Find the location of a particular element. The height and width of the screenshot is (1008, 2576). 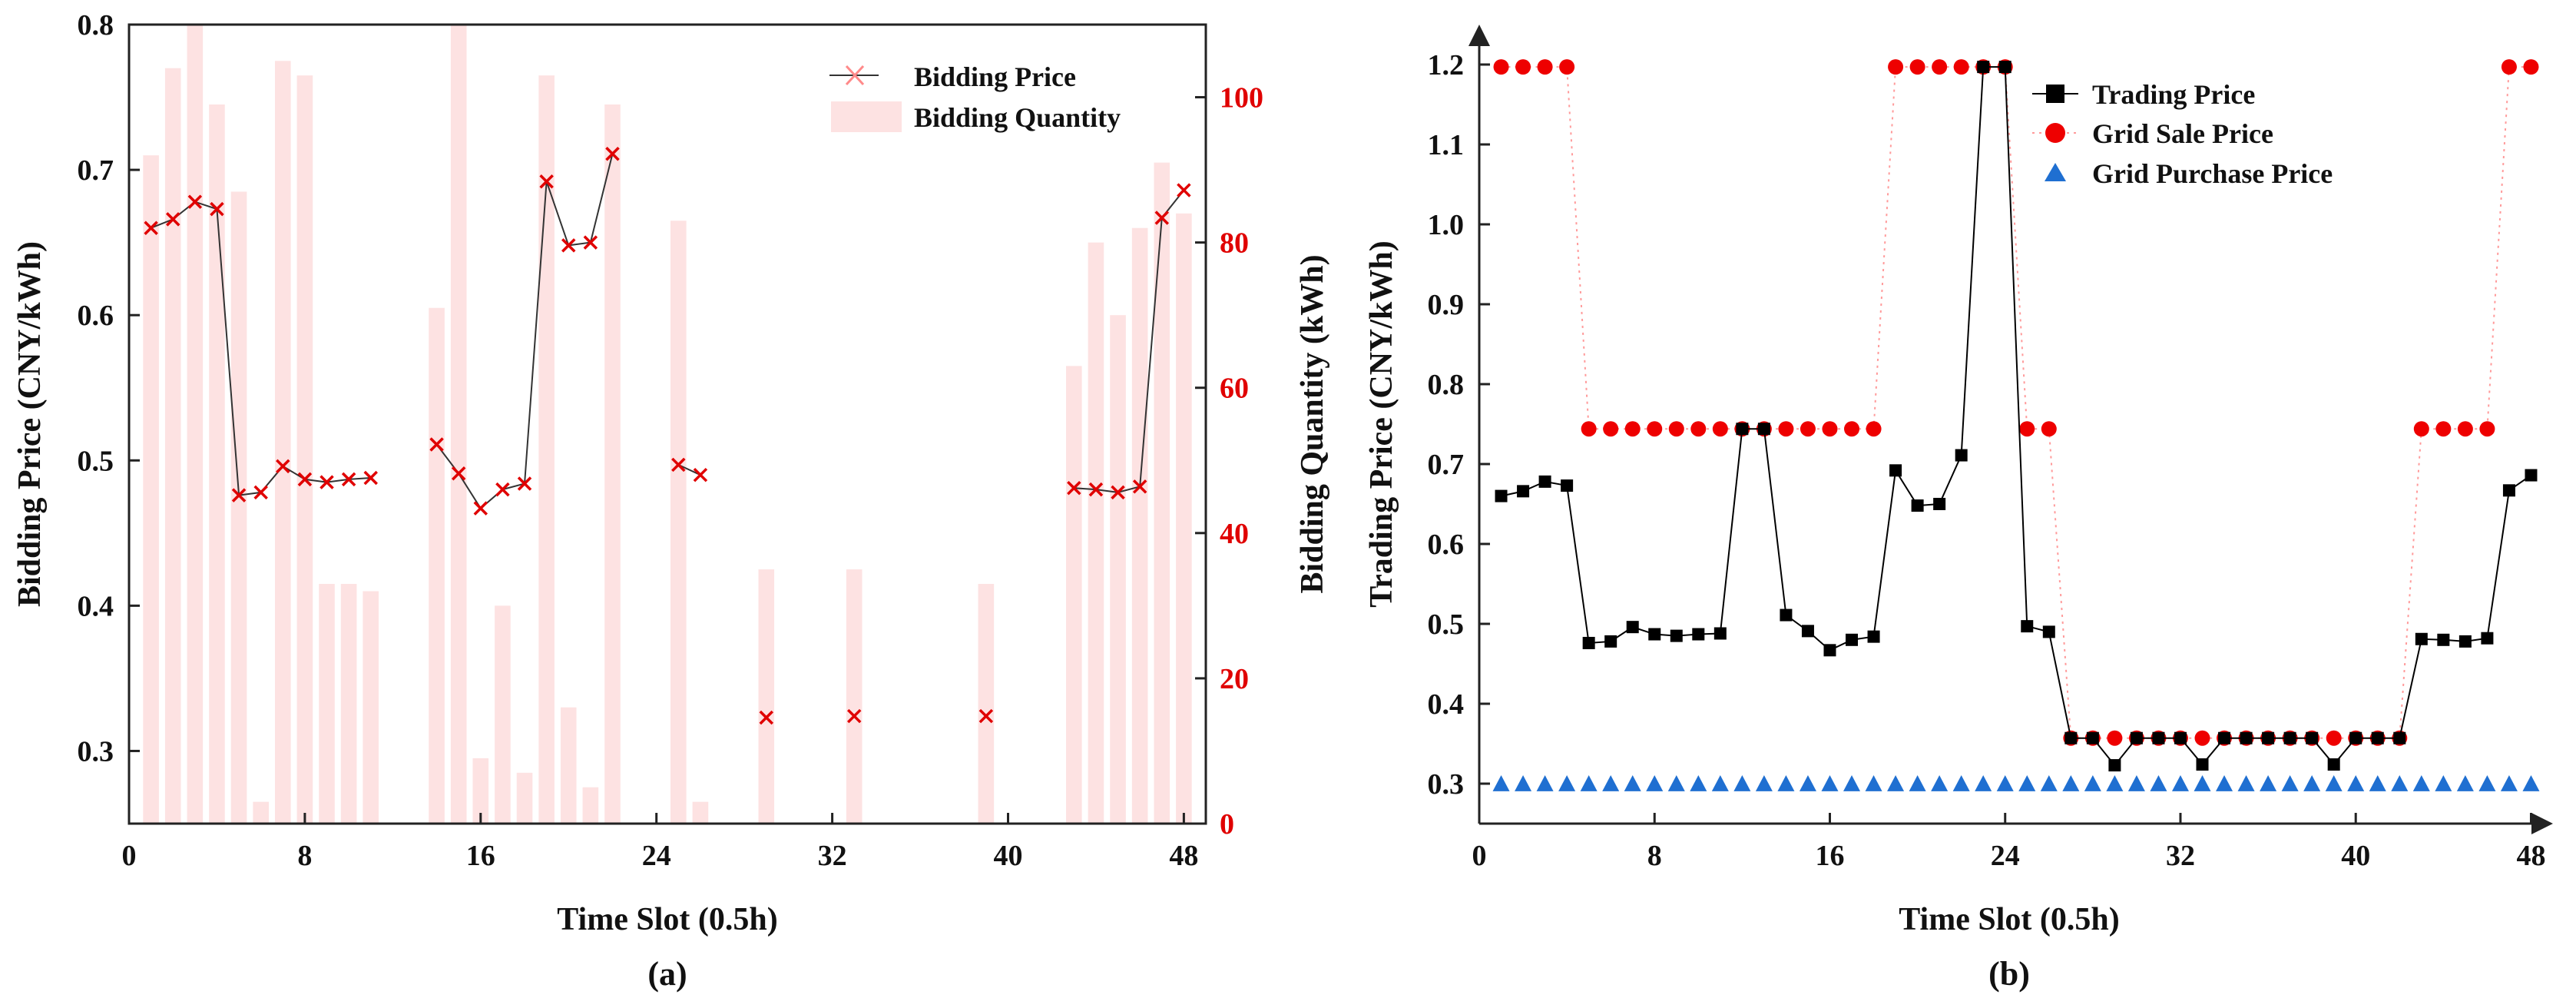

legend-grid-purchase-price-marker is located at coordinates (2055, 172).